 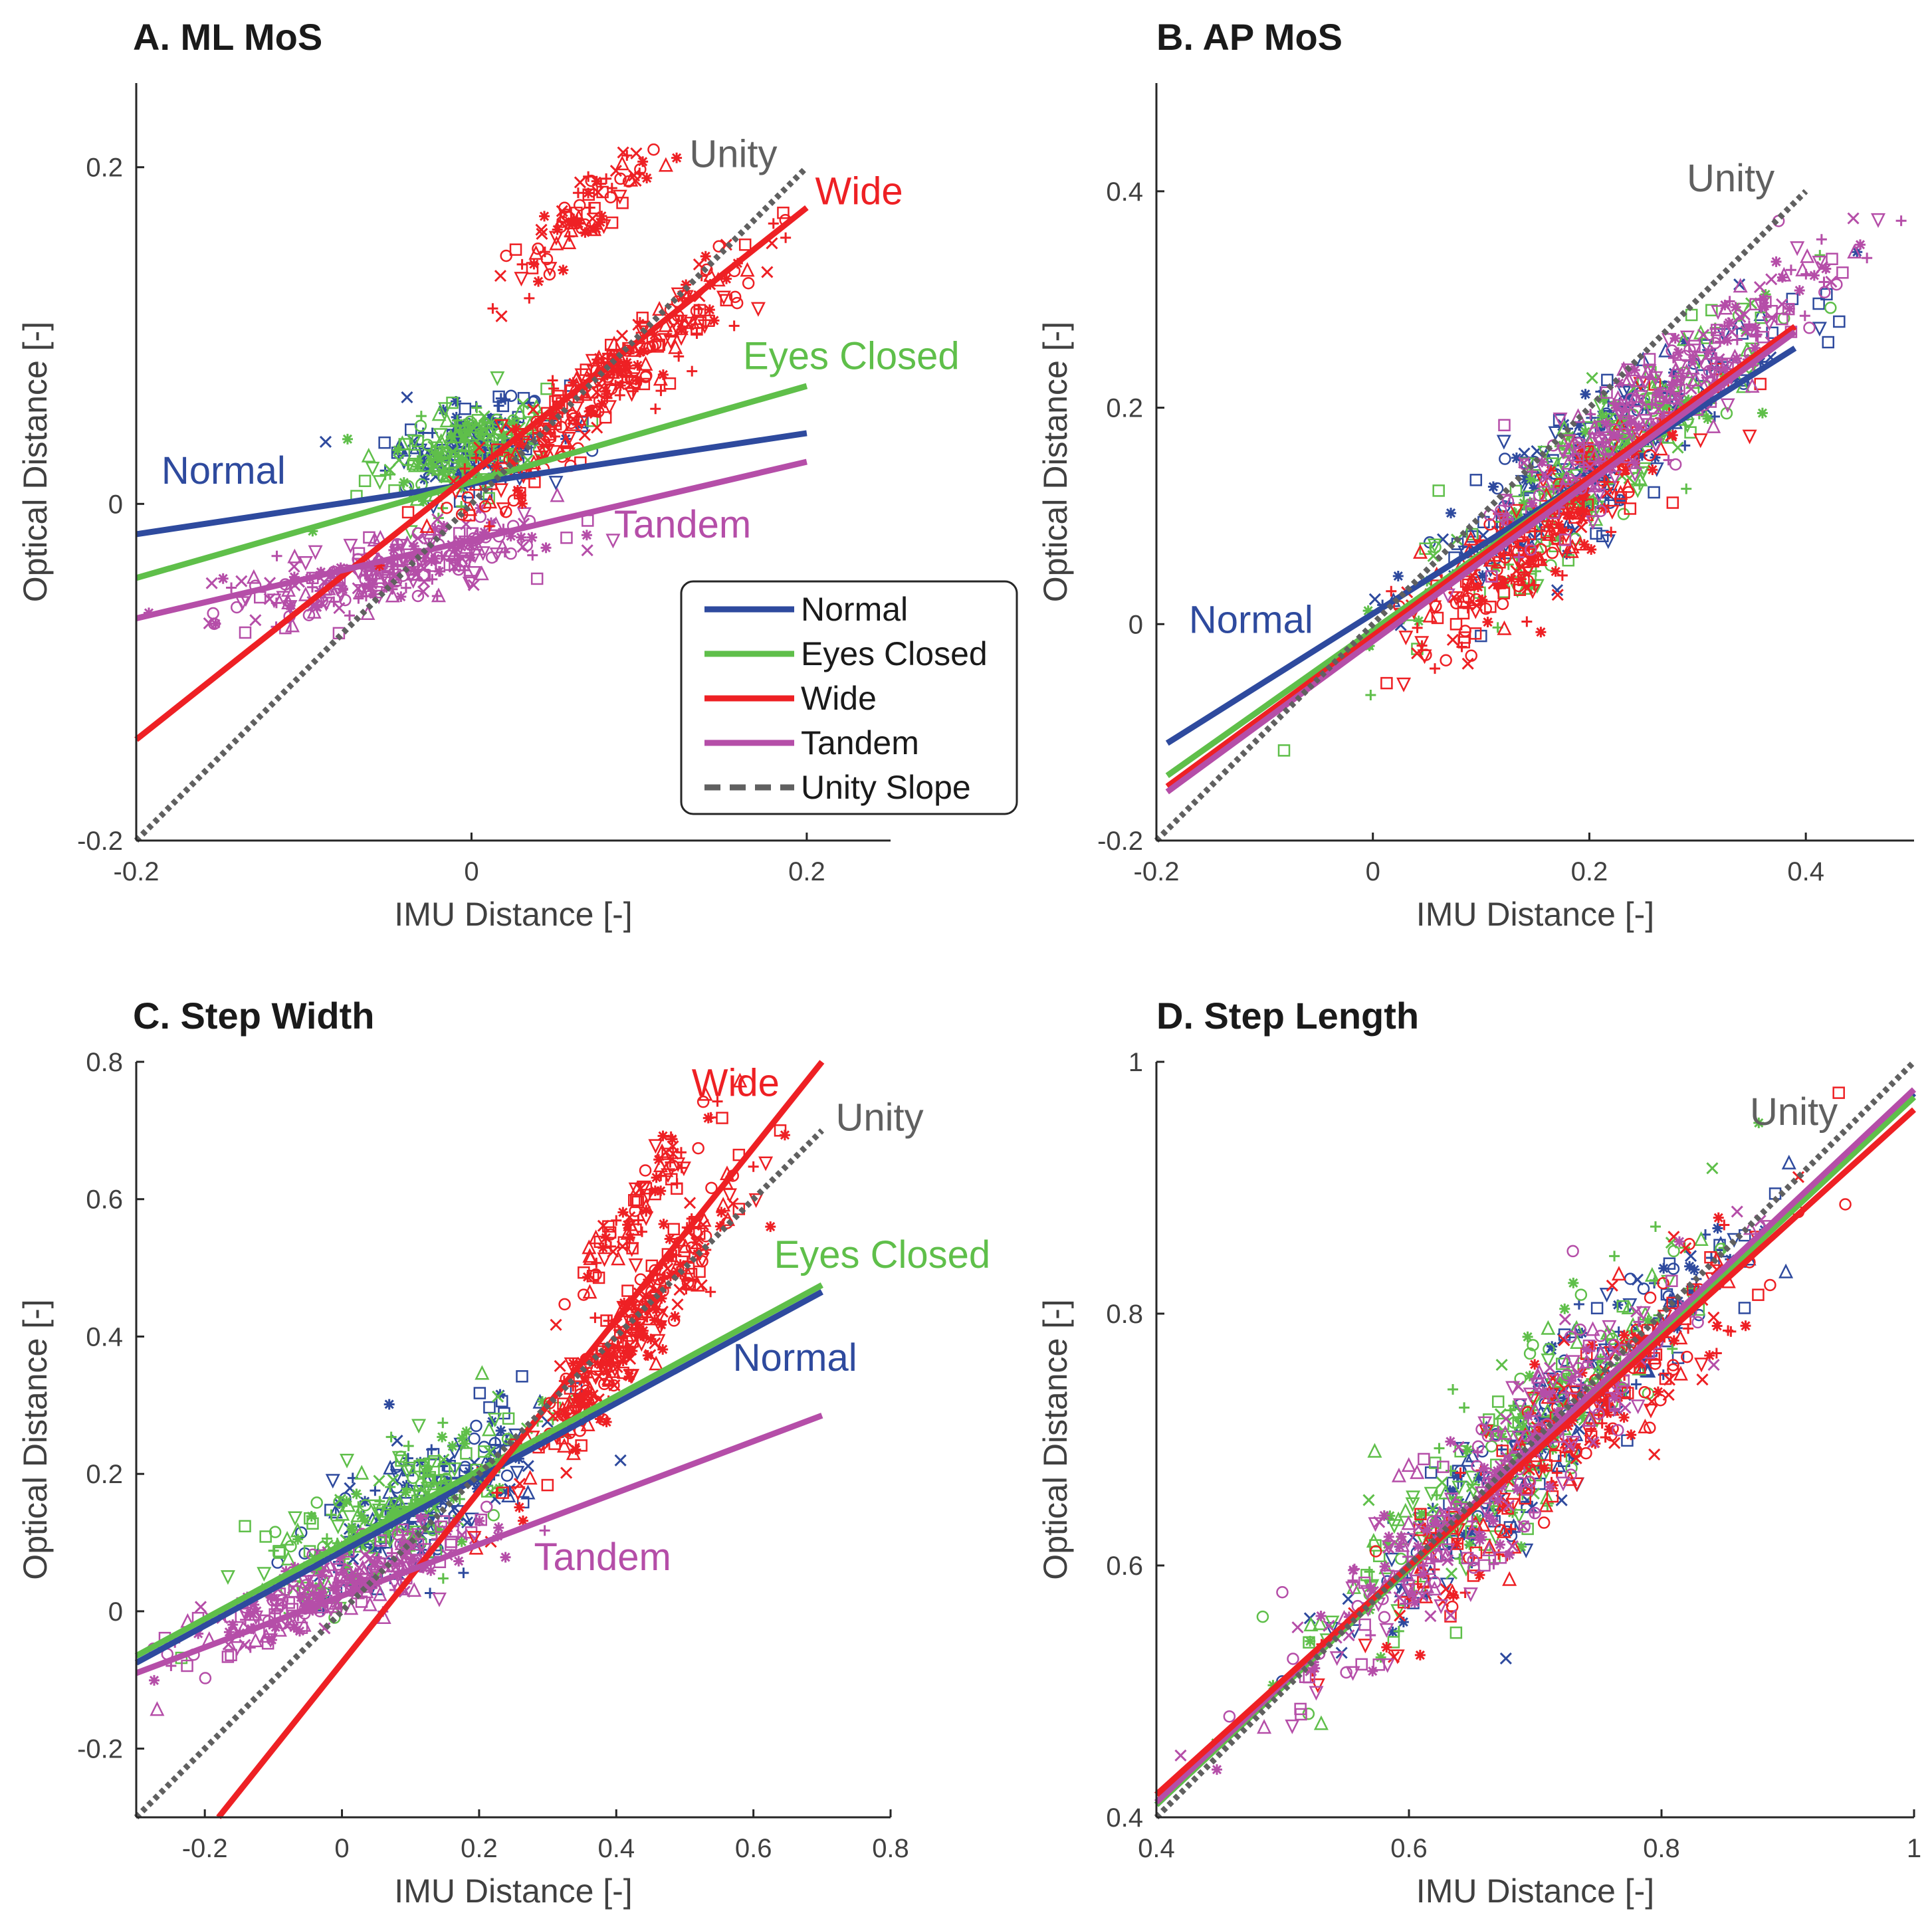 I want to click on x-axis-title: IMU Distance [-], so click(x=1535, y=1891).